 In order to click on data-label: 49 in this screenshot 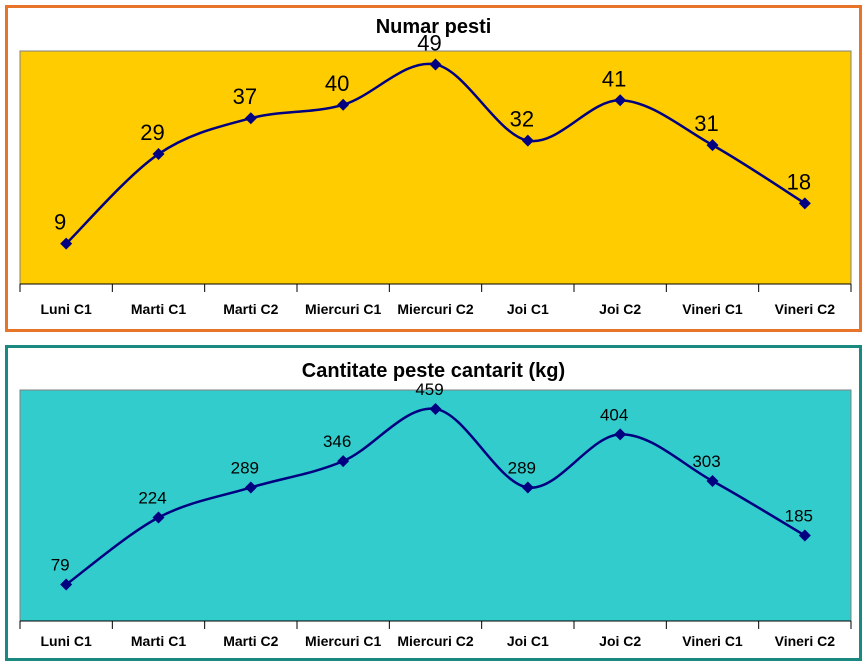, I will do `click(429, 42)`.